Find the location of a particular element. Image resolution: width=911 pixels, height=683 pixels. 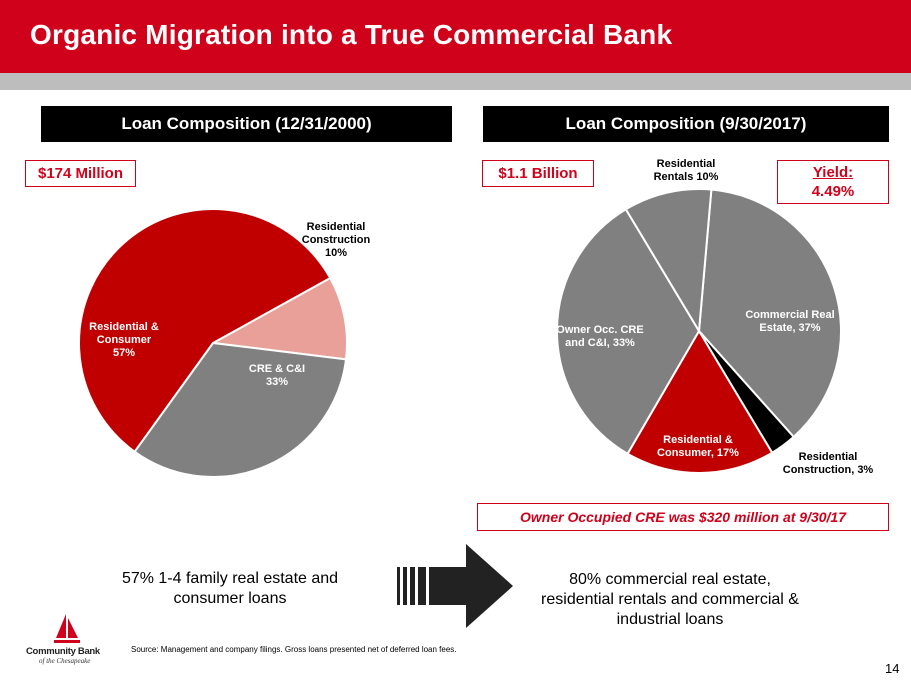

summary-left-line-2: consumer loans is located at coordinates (230, 598).